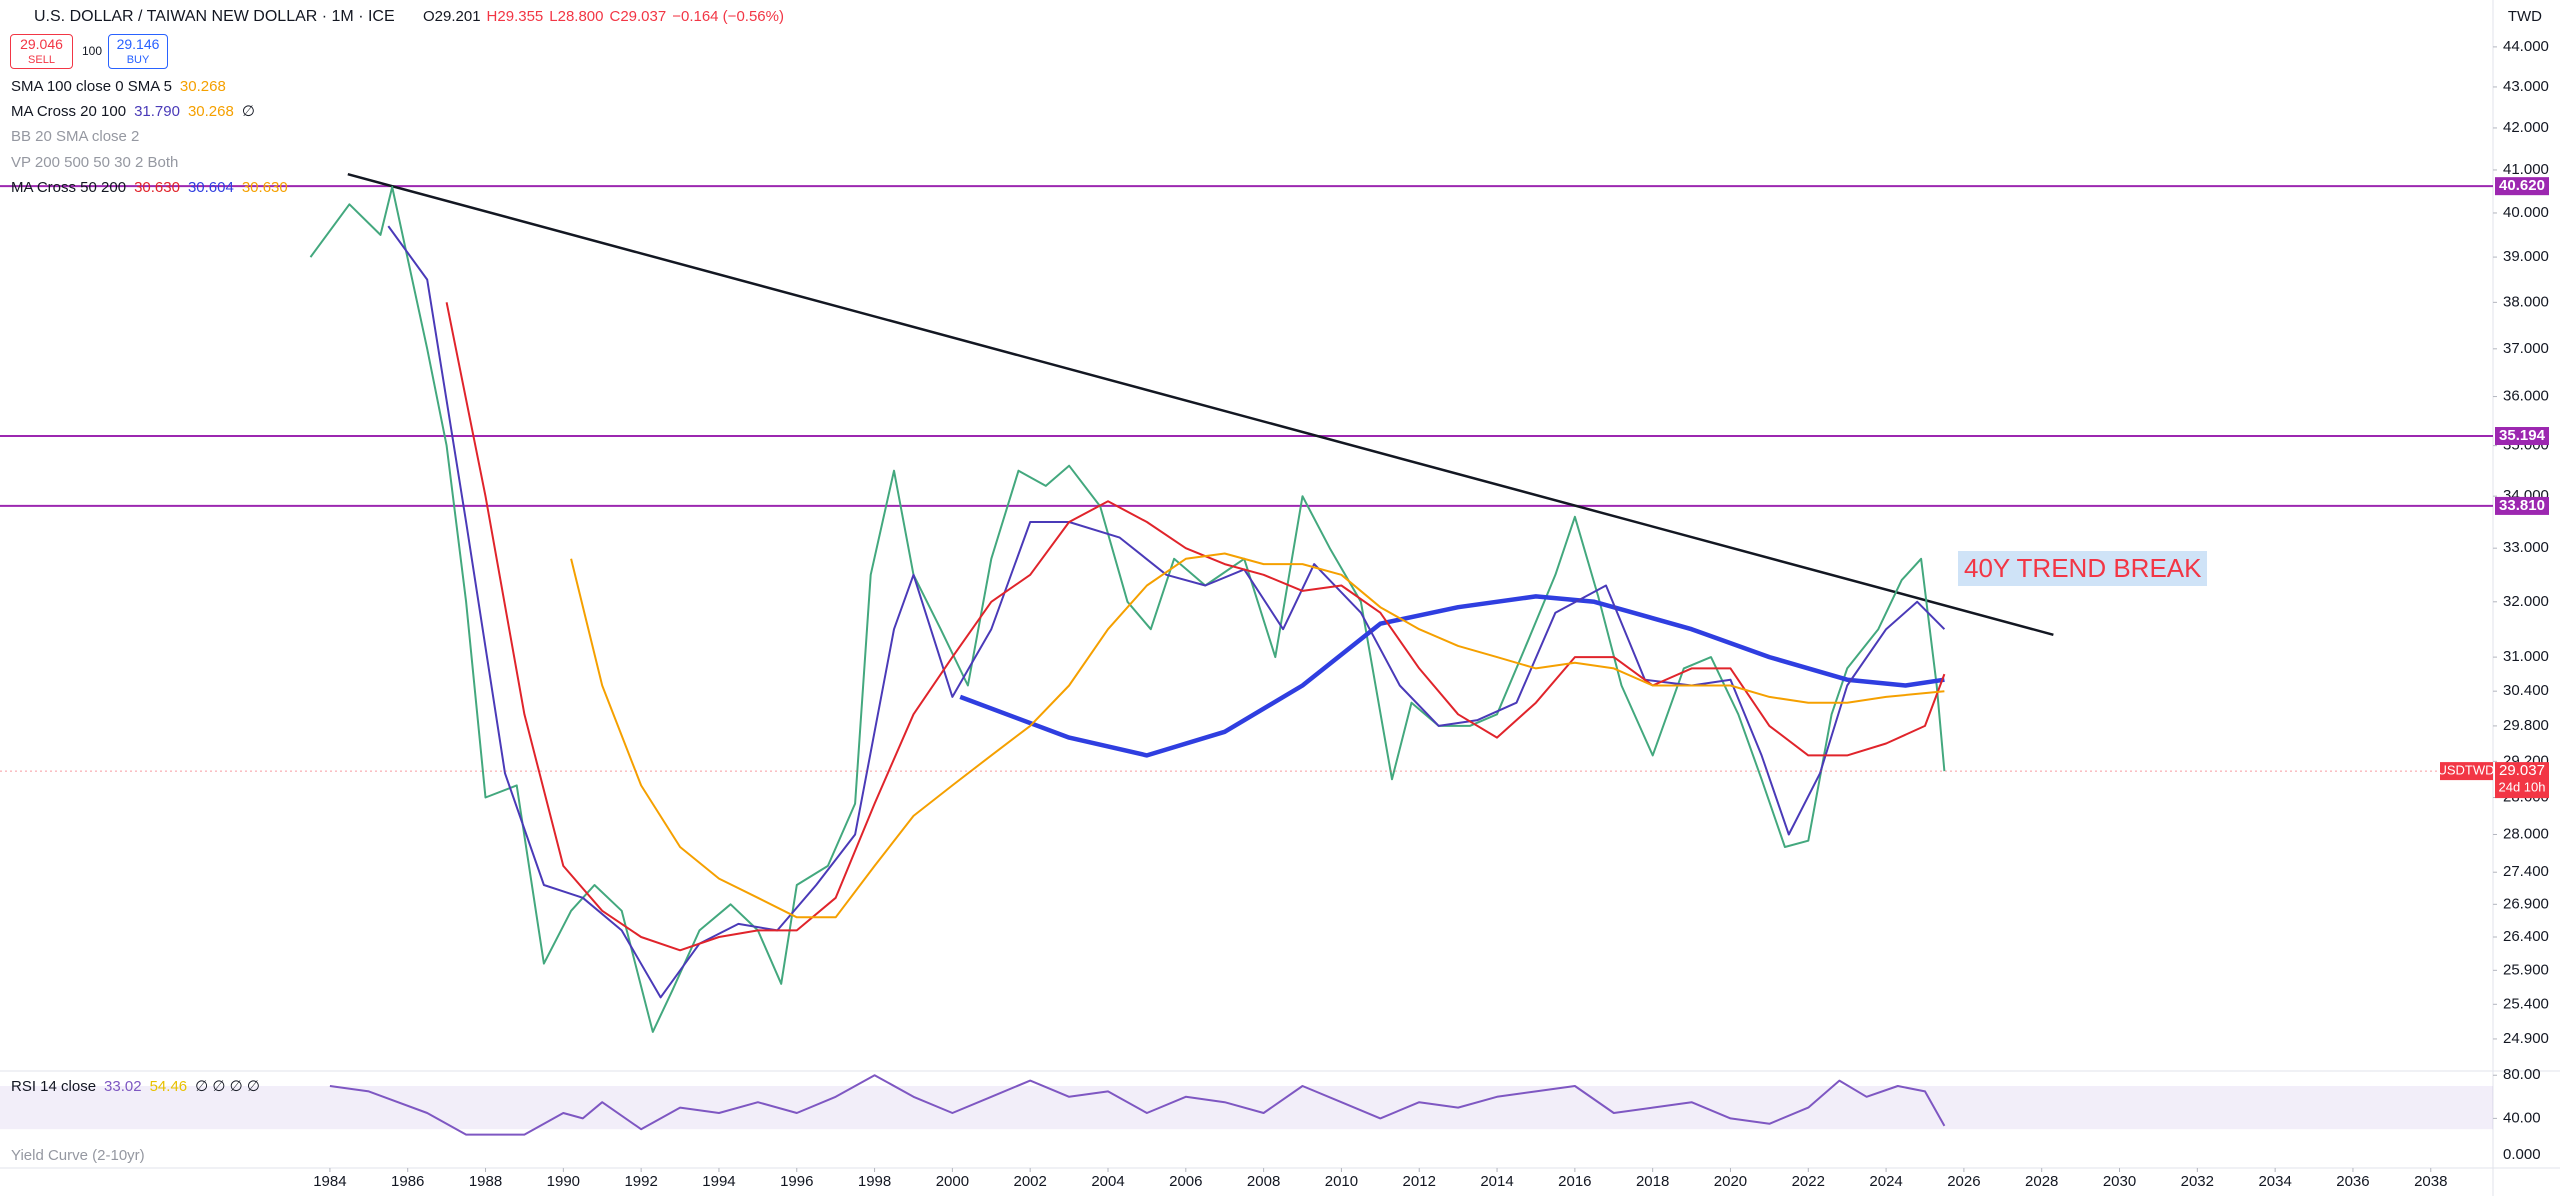 The image size is (2560, 1196). I want to click on y-tick-label: 40.00, so click(2522, 1117).